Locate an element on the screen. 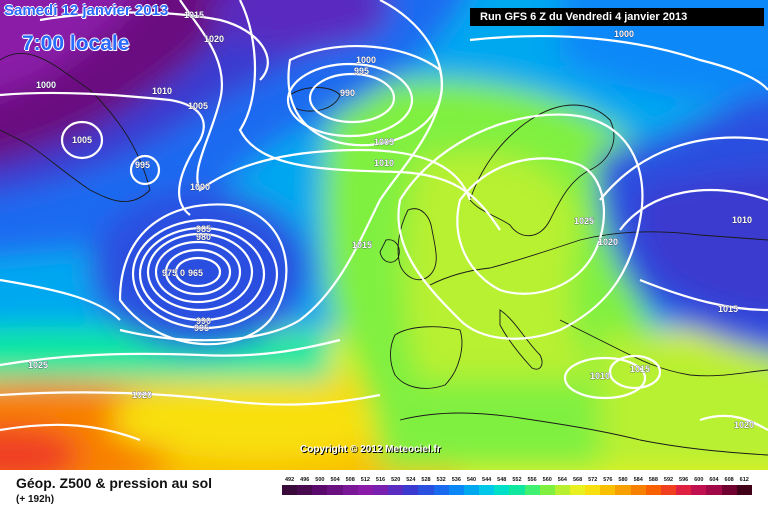 The image size is (768, 512). run-info: Run GFS 6 Z du Vendredi 4 janvier 2013 is located at coordinates (617, 17).